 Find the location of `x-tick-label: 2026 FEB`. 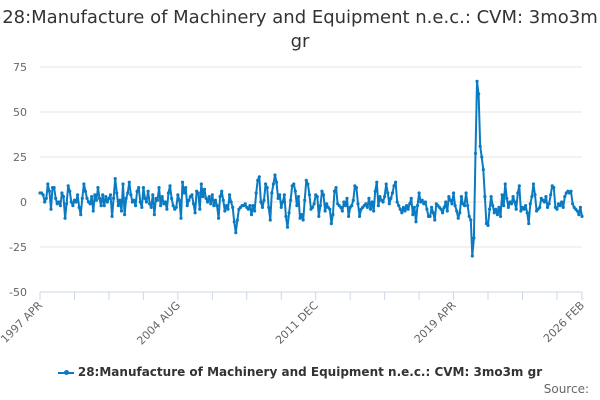

x-tick-label: 2026 FEB is located at coordinates (564, 322).